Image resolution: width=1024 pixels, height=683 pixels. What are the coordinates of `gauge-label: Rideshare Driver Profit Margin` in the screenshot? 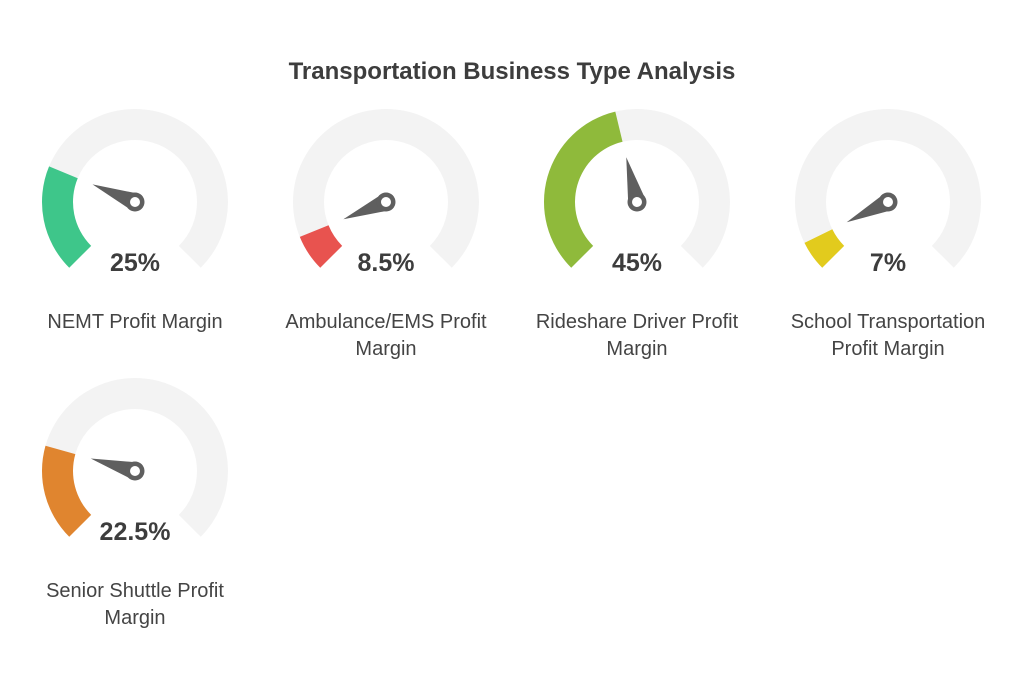 It's located at (637, 335).